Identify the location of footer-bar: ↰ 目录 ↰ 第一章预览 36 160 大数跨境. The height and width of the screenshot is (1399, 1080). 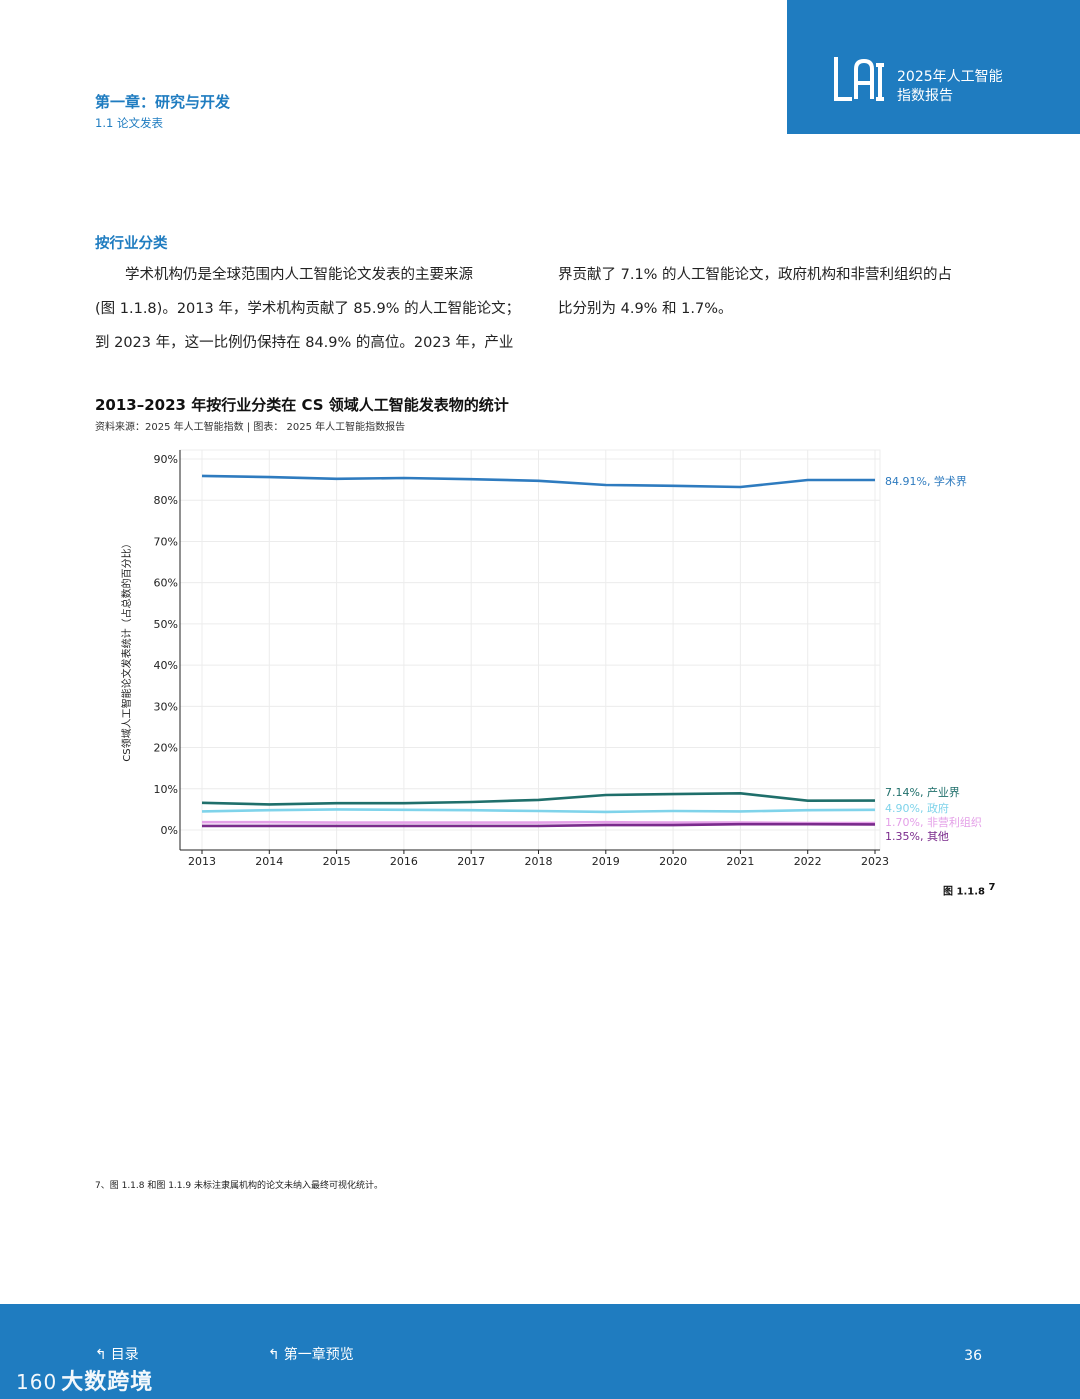
(540, 1351).